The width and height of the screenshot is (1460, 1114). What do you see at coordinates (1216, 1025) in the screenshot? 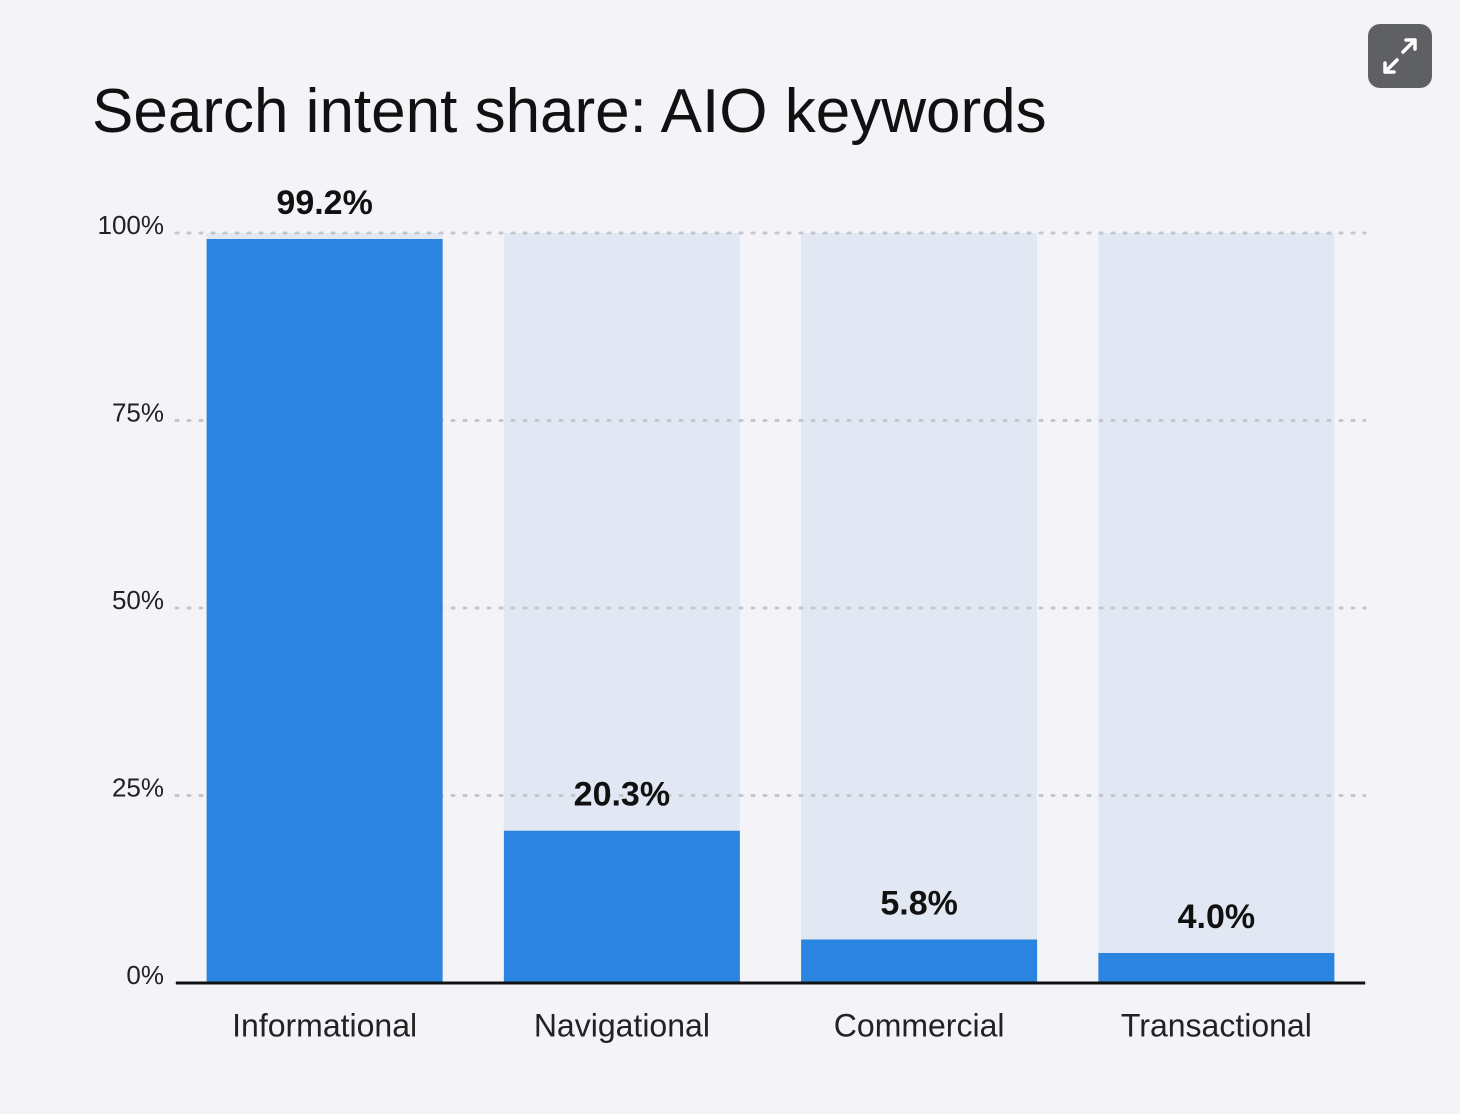
I see `x-tick-label: Transactional` at bounding box center [1216, 1025].